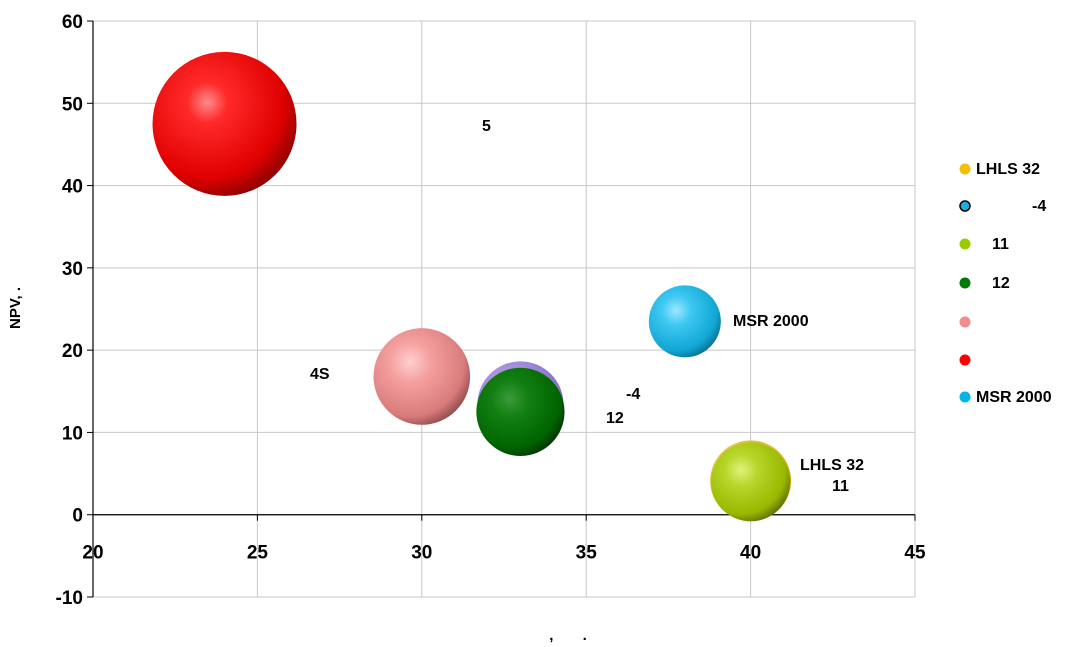 This screenshot has height=647, width=1075. What do you see at coordinates (1001, 283) in the screenshot?
I see `svg-text: 12` at bounding box center [1001, 283].